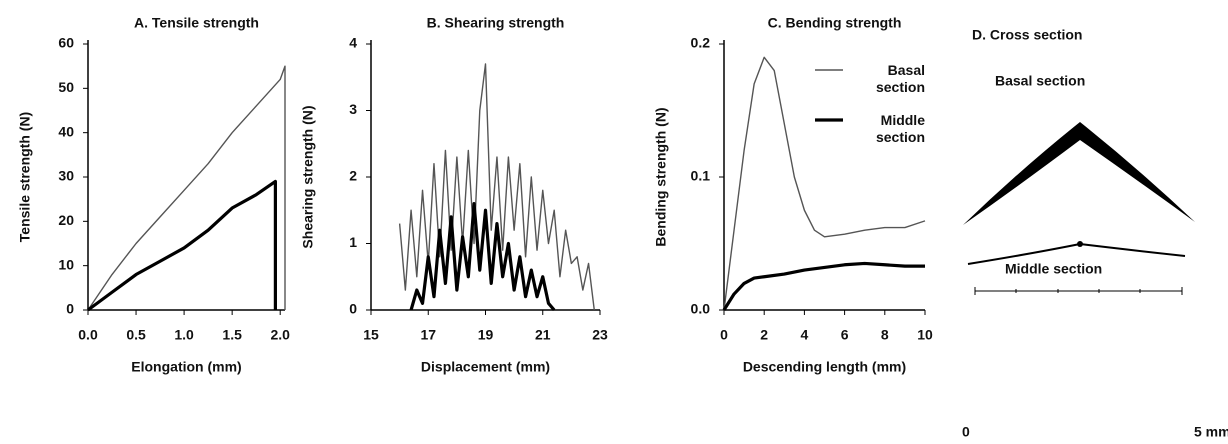  Describe the element at coordinates (835, 23) in the screenshot. I see `chart-title: C. Bending strength` at that location.